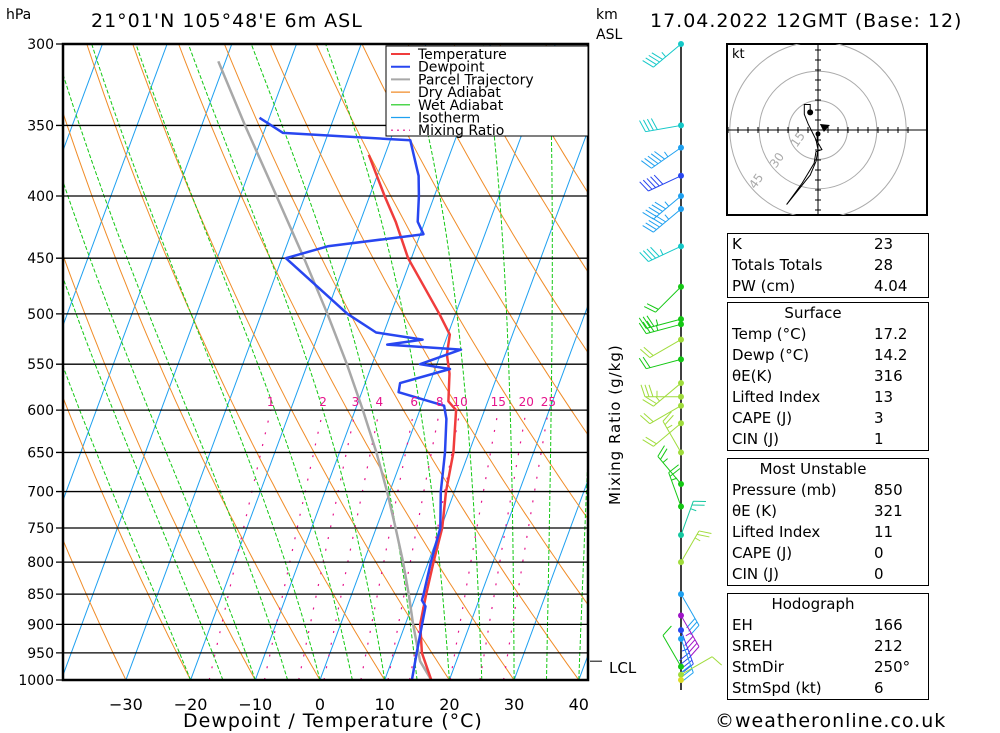 This screenshot has width=1000, height=733. I want to click on legend-entry: Temperature, so click(462, 55).